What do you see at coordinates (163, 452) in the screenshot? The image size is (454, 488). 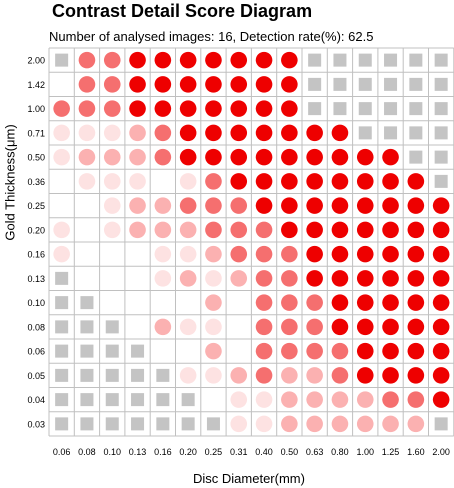 I see `x-tick-label: 0.16` at bounding box center [163, 452].